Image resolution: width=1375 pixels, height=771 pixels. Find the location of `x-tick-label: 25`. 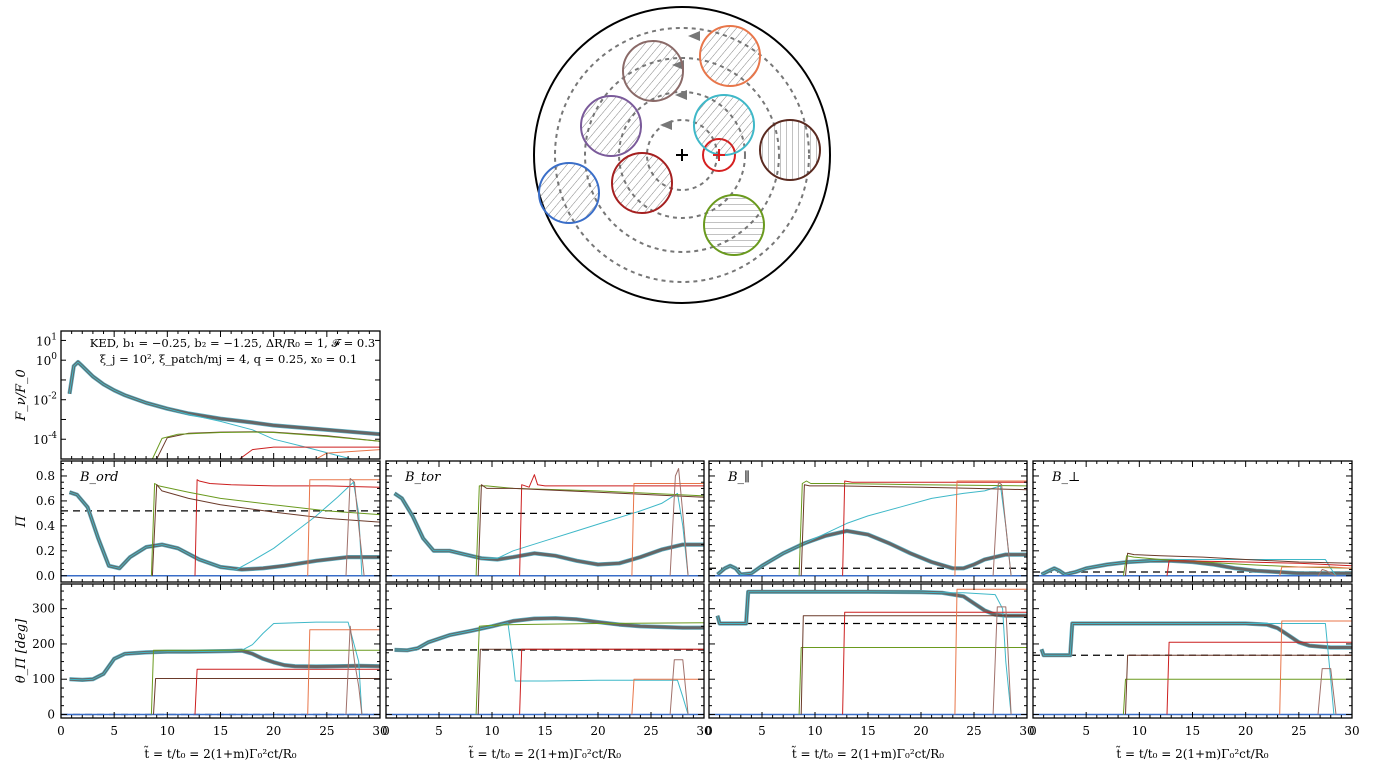

x-tick-label: 25 is located at coordinates (973, 731).